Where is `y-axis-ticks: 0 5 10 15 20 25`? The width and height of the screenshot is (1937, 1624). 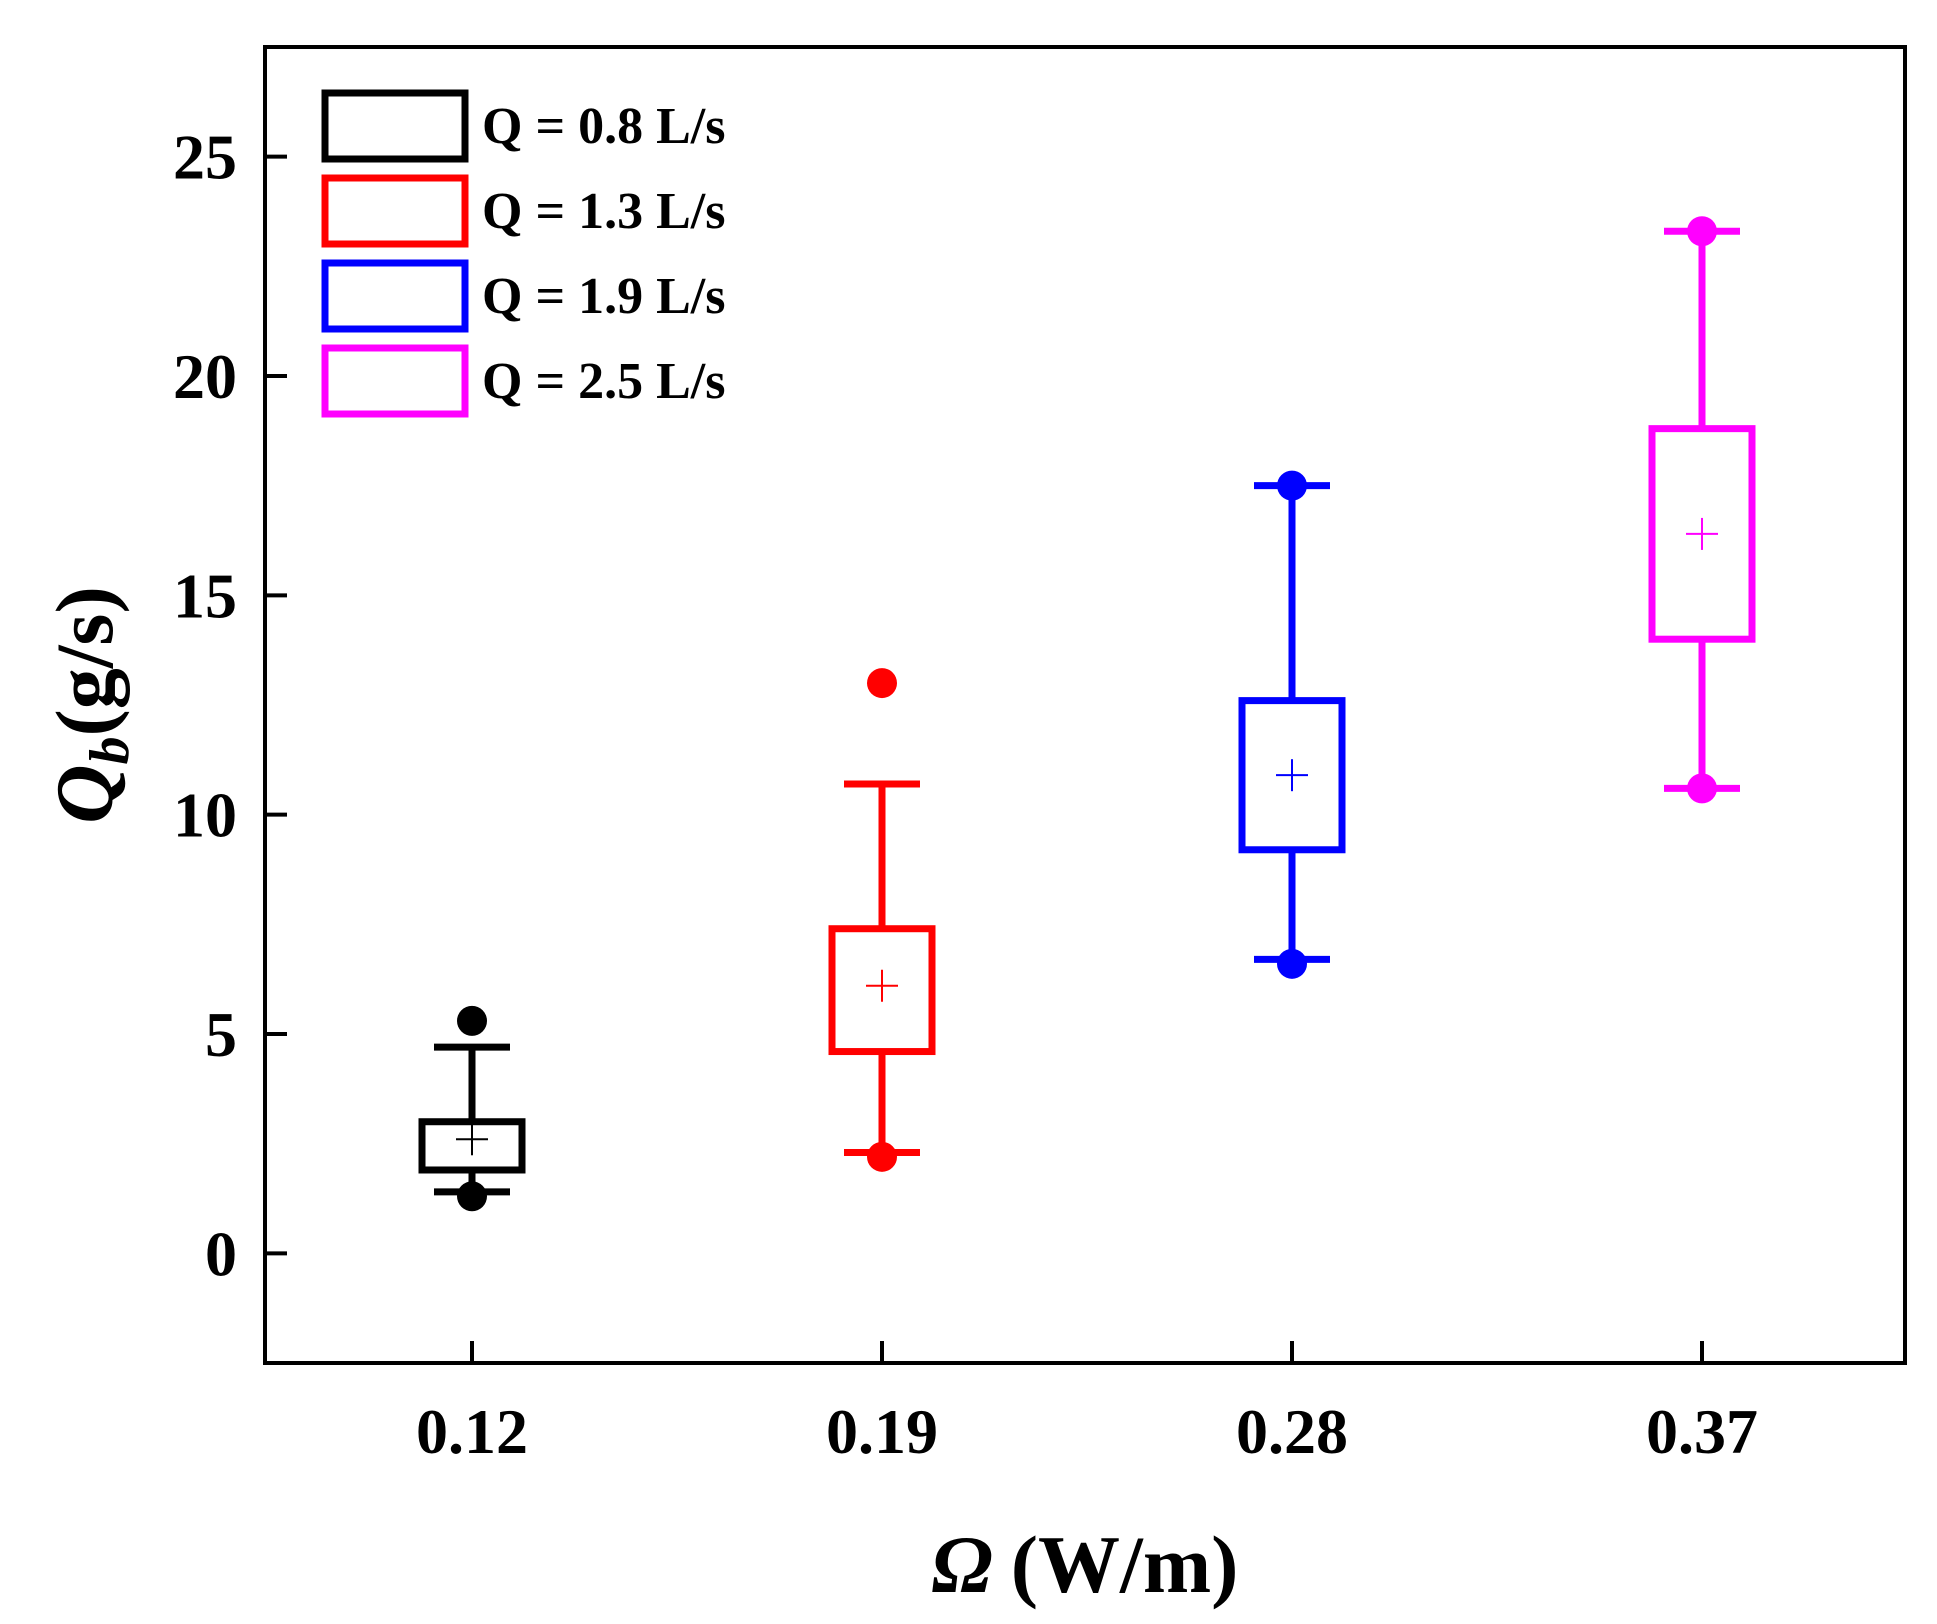 y-axis-ticks: 0 5 10 15 20 25 is located at coordinates (230, 705).